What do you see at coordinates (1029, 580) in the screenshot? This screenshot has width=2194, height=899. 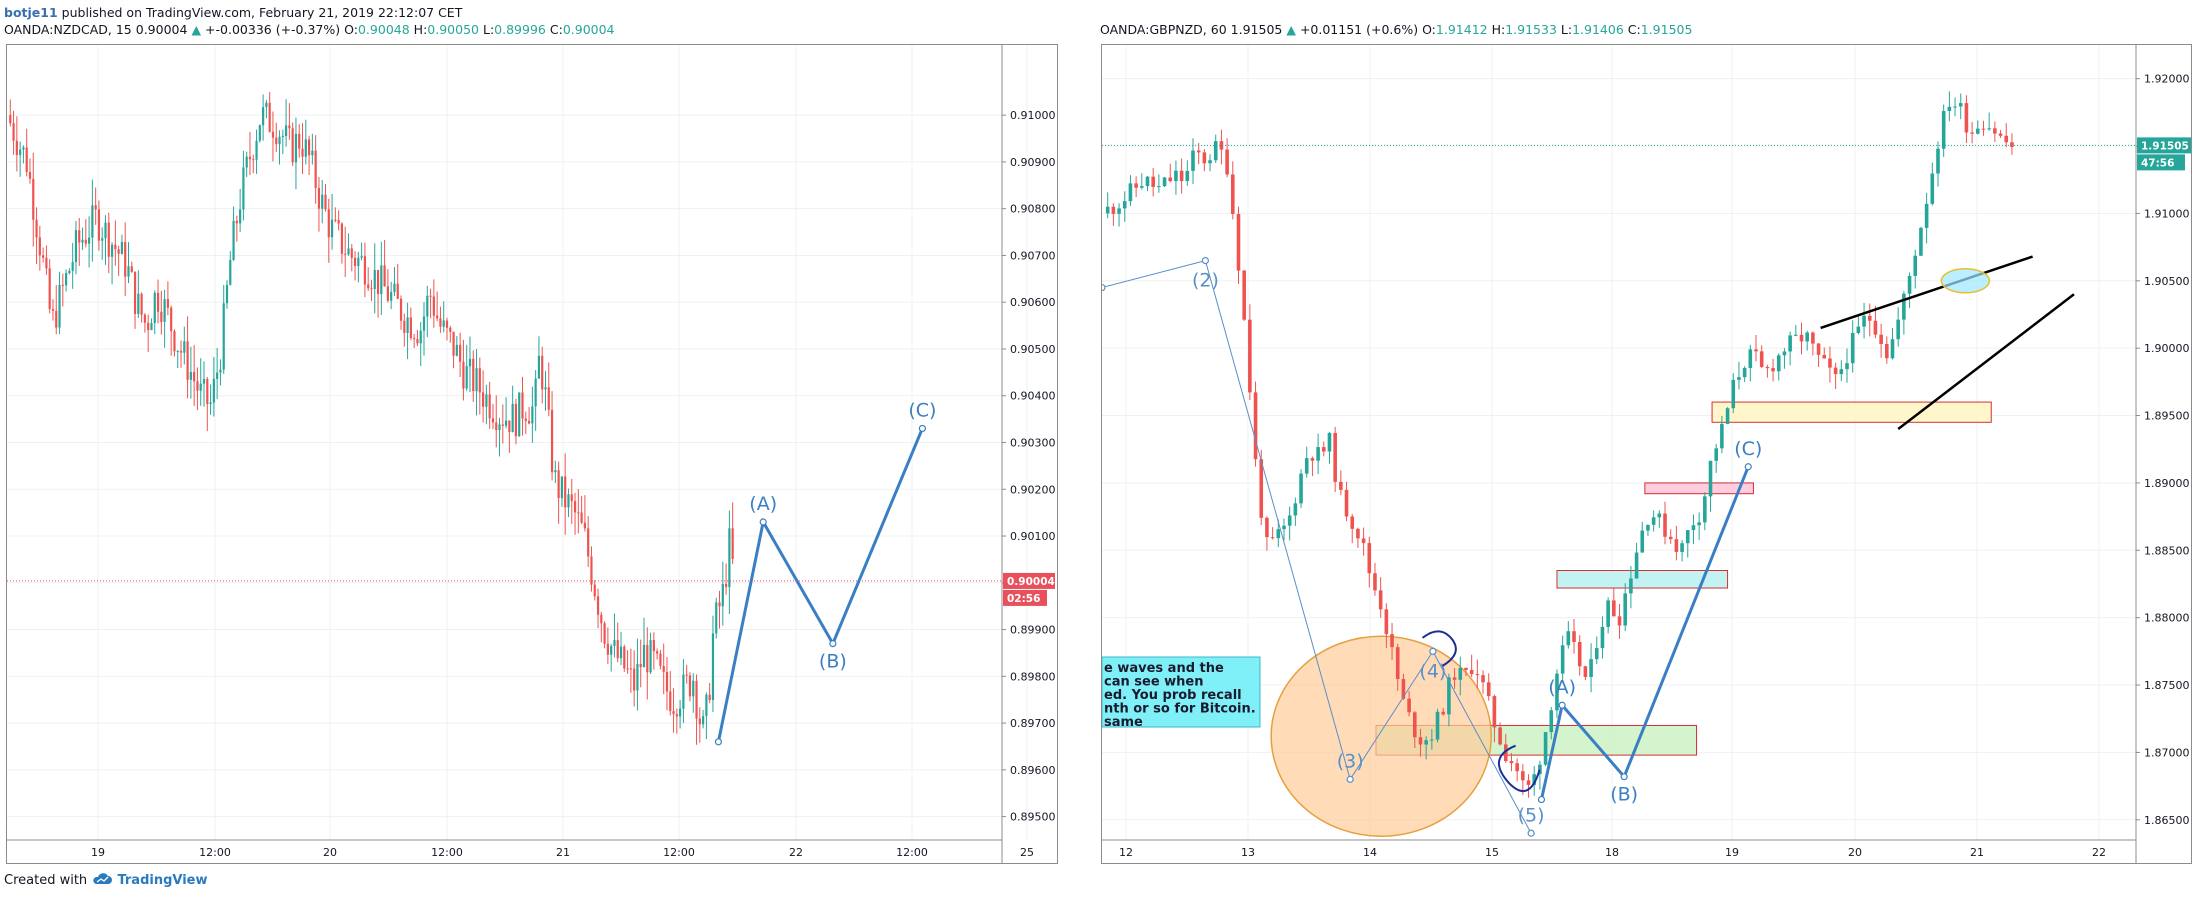 I see `last-price-tag` at bounding box center [1029, 580].